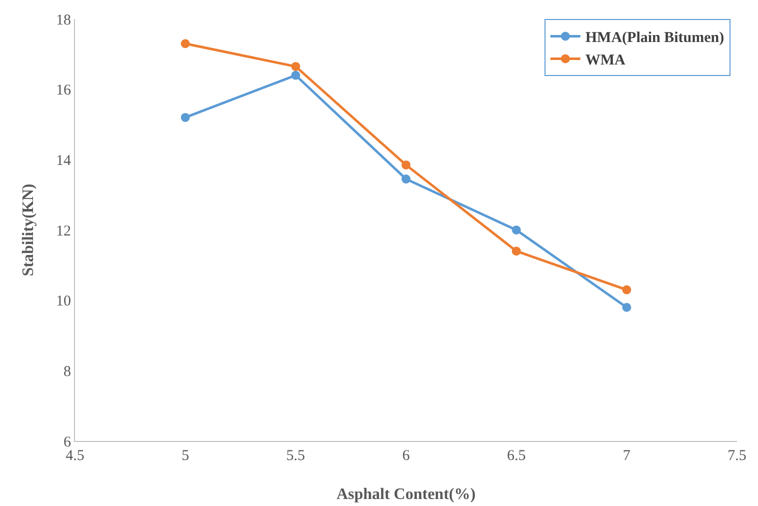  I want to click on x-tick-label: 4.5, so click(75, 456).